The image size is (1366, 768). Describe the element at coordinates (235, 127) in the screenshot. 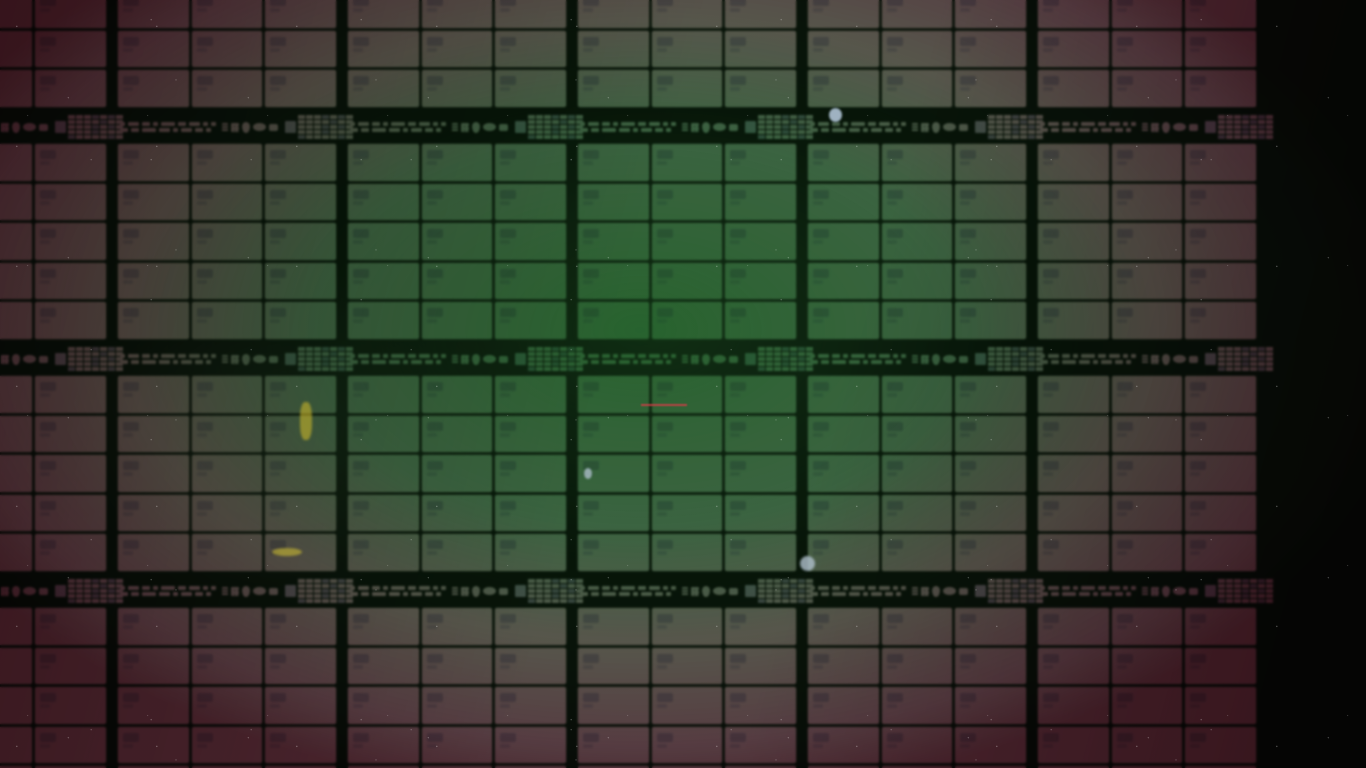

I see `grid-icon` at that location.